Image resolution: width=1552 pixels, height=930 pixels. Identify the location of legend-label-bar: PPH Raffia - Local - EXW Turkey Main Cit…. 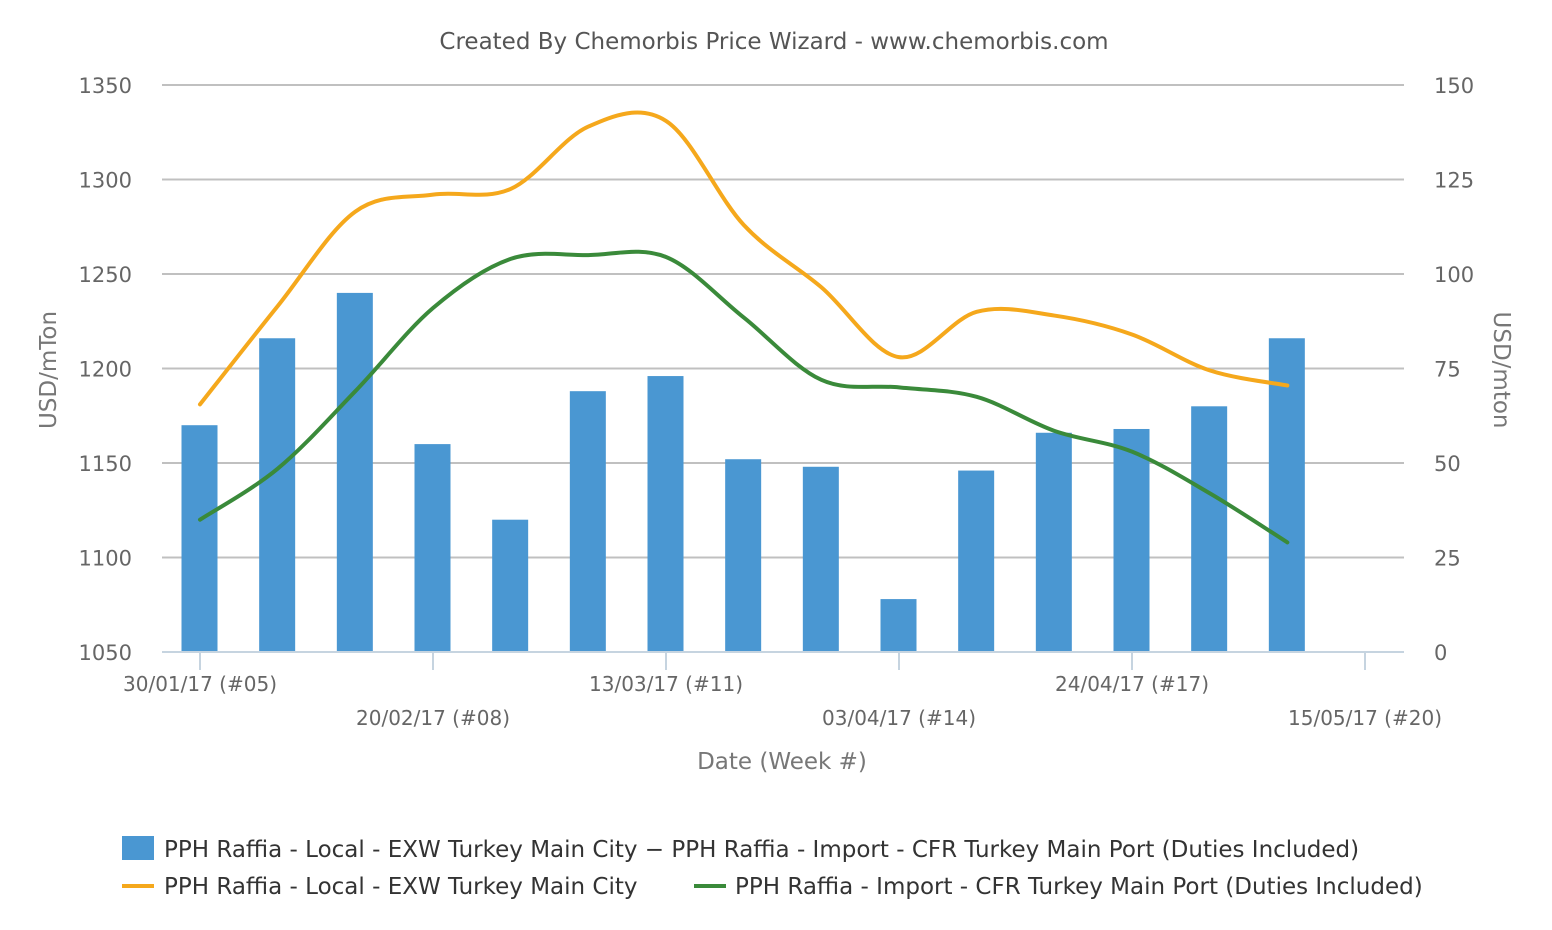
(761, 850).